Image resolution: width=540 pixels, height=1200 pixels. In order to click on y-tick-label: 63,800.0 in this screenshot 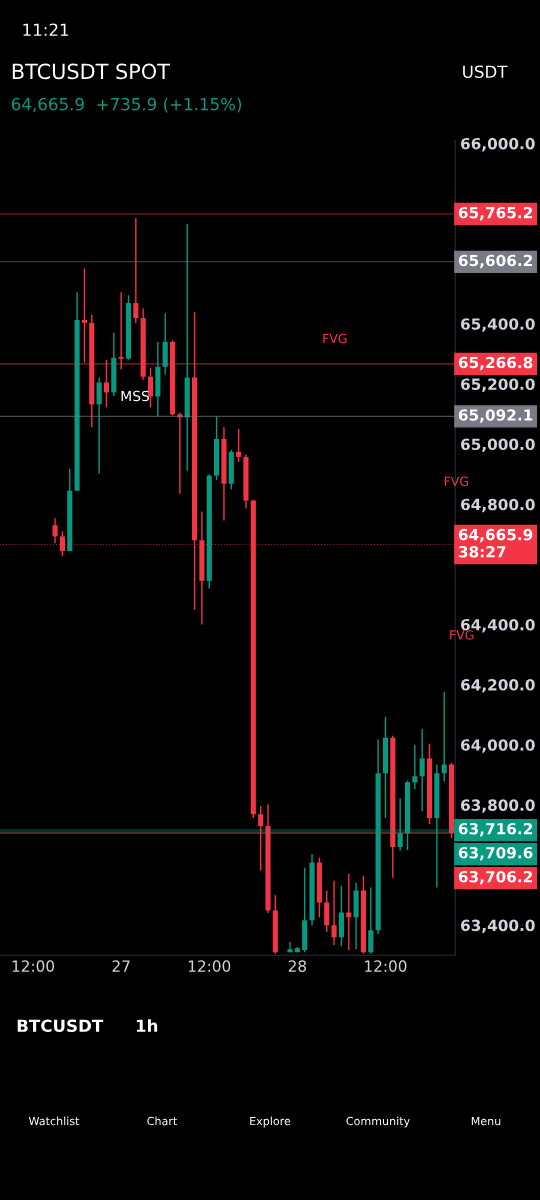, I will do `click(498, 806)`.